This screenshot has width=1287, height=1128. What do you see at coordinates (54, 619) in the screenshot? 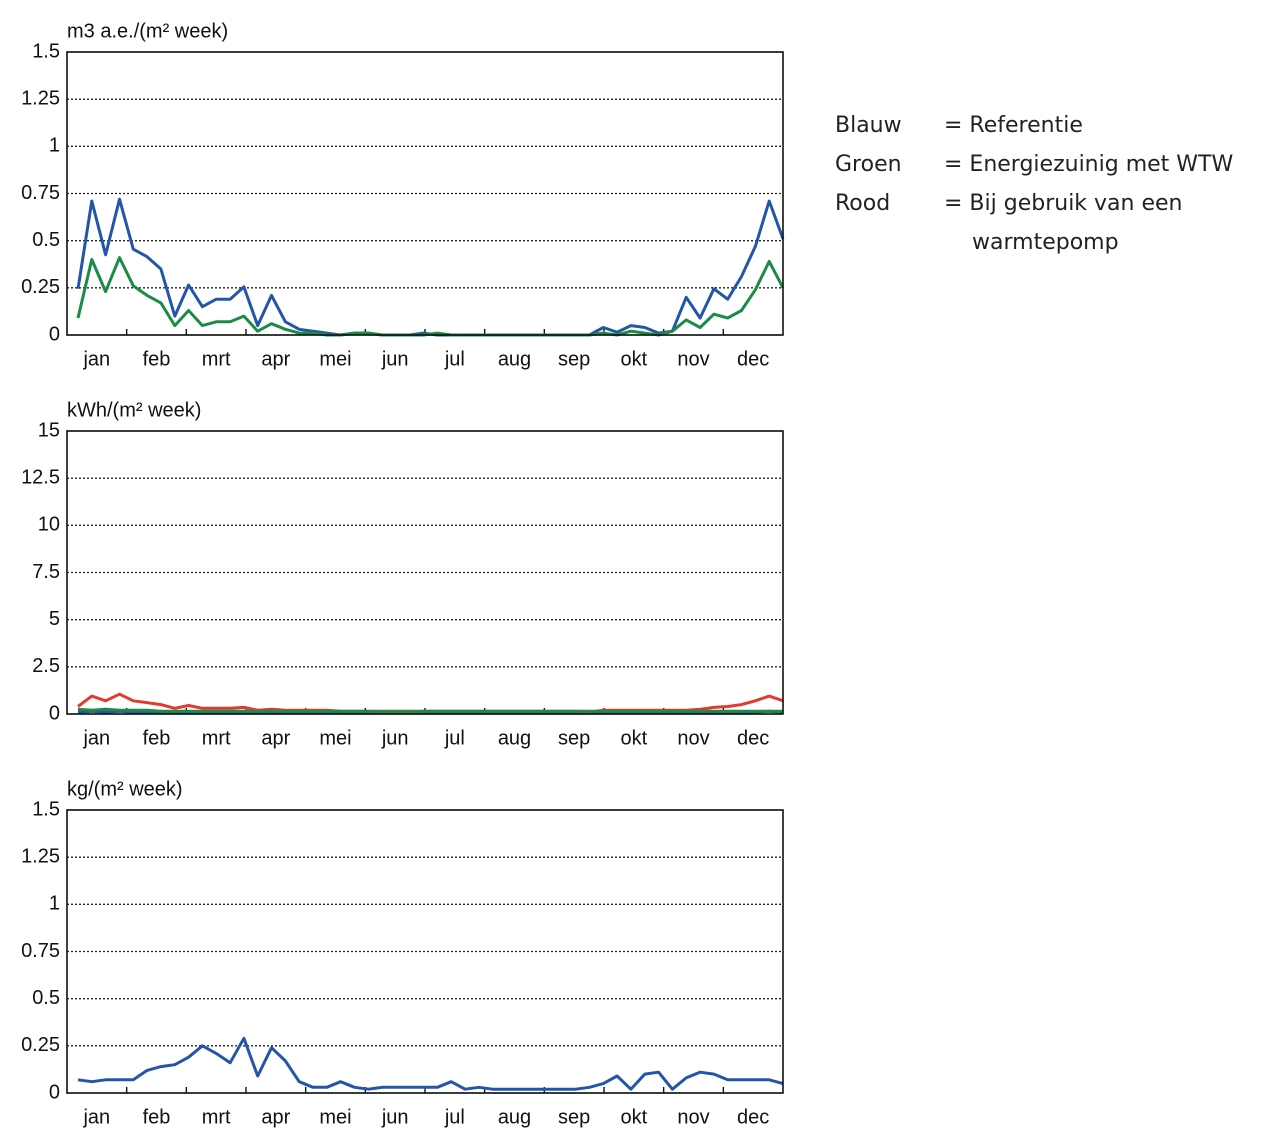
I see `y-tick-label: 5` at bounding box center [54, 619].